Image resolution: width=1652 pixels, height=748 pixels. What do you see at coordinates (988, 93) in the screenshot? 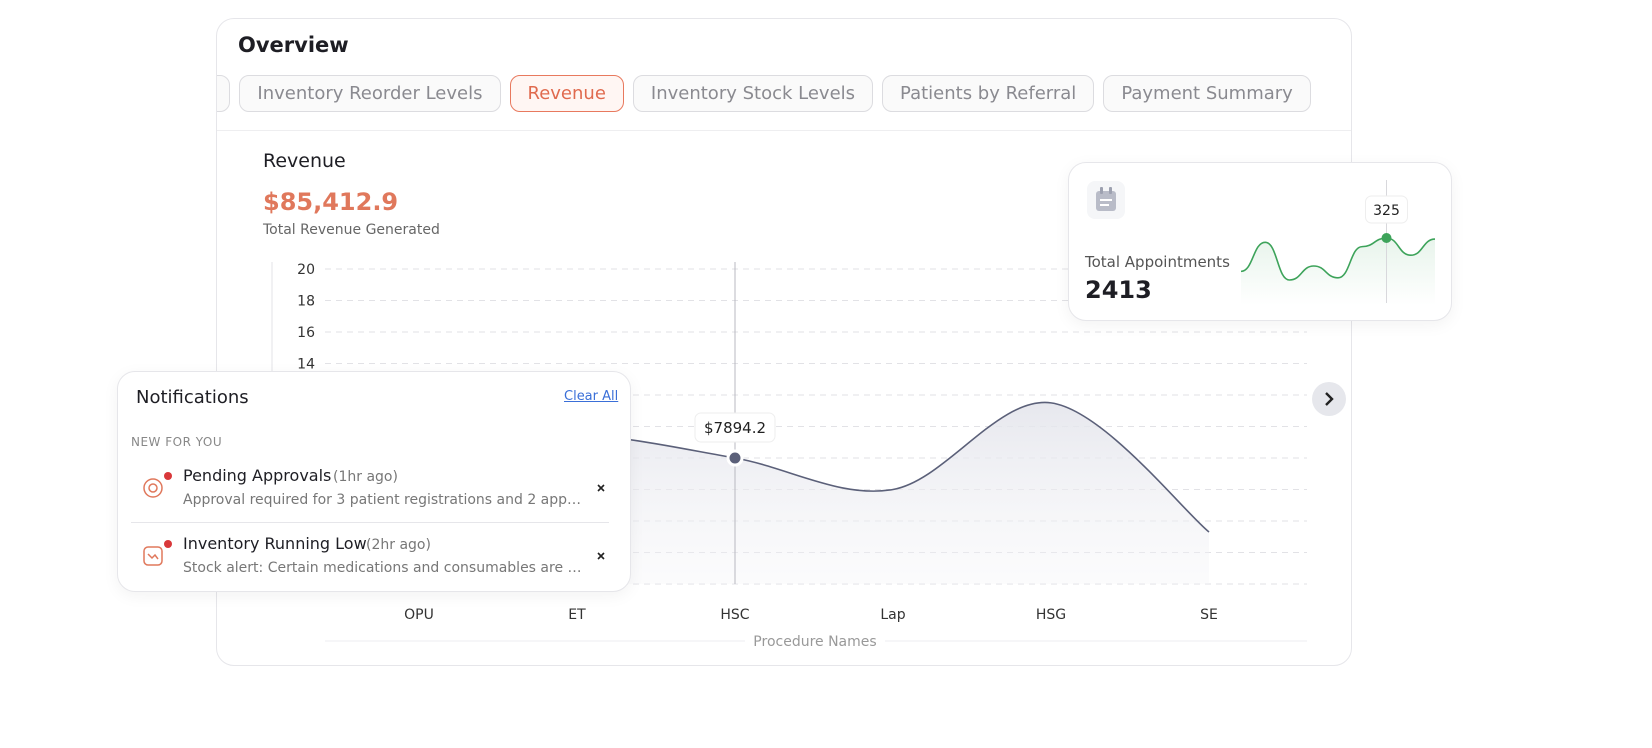
I see `tab: Patients by Referral` at bounding box center [988, 93].